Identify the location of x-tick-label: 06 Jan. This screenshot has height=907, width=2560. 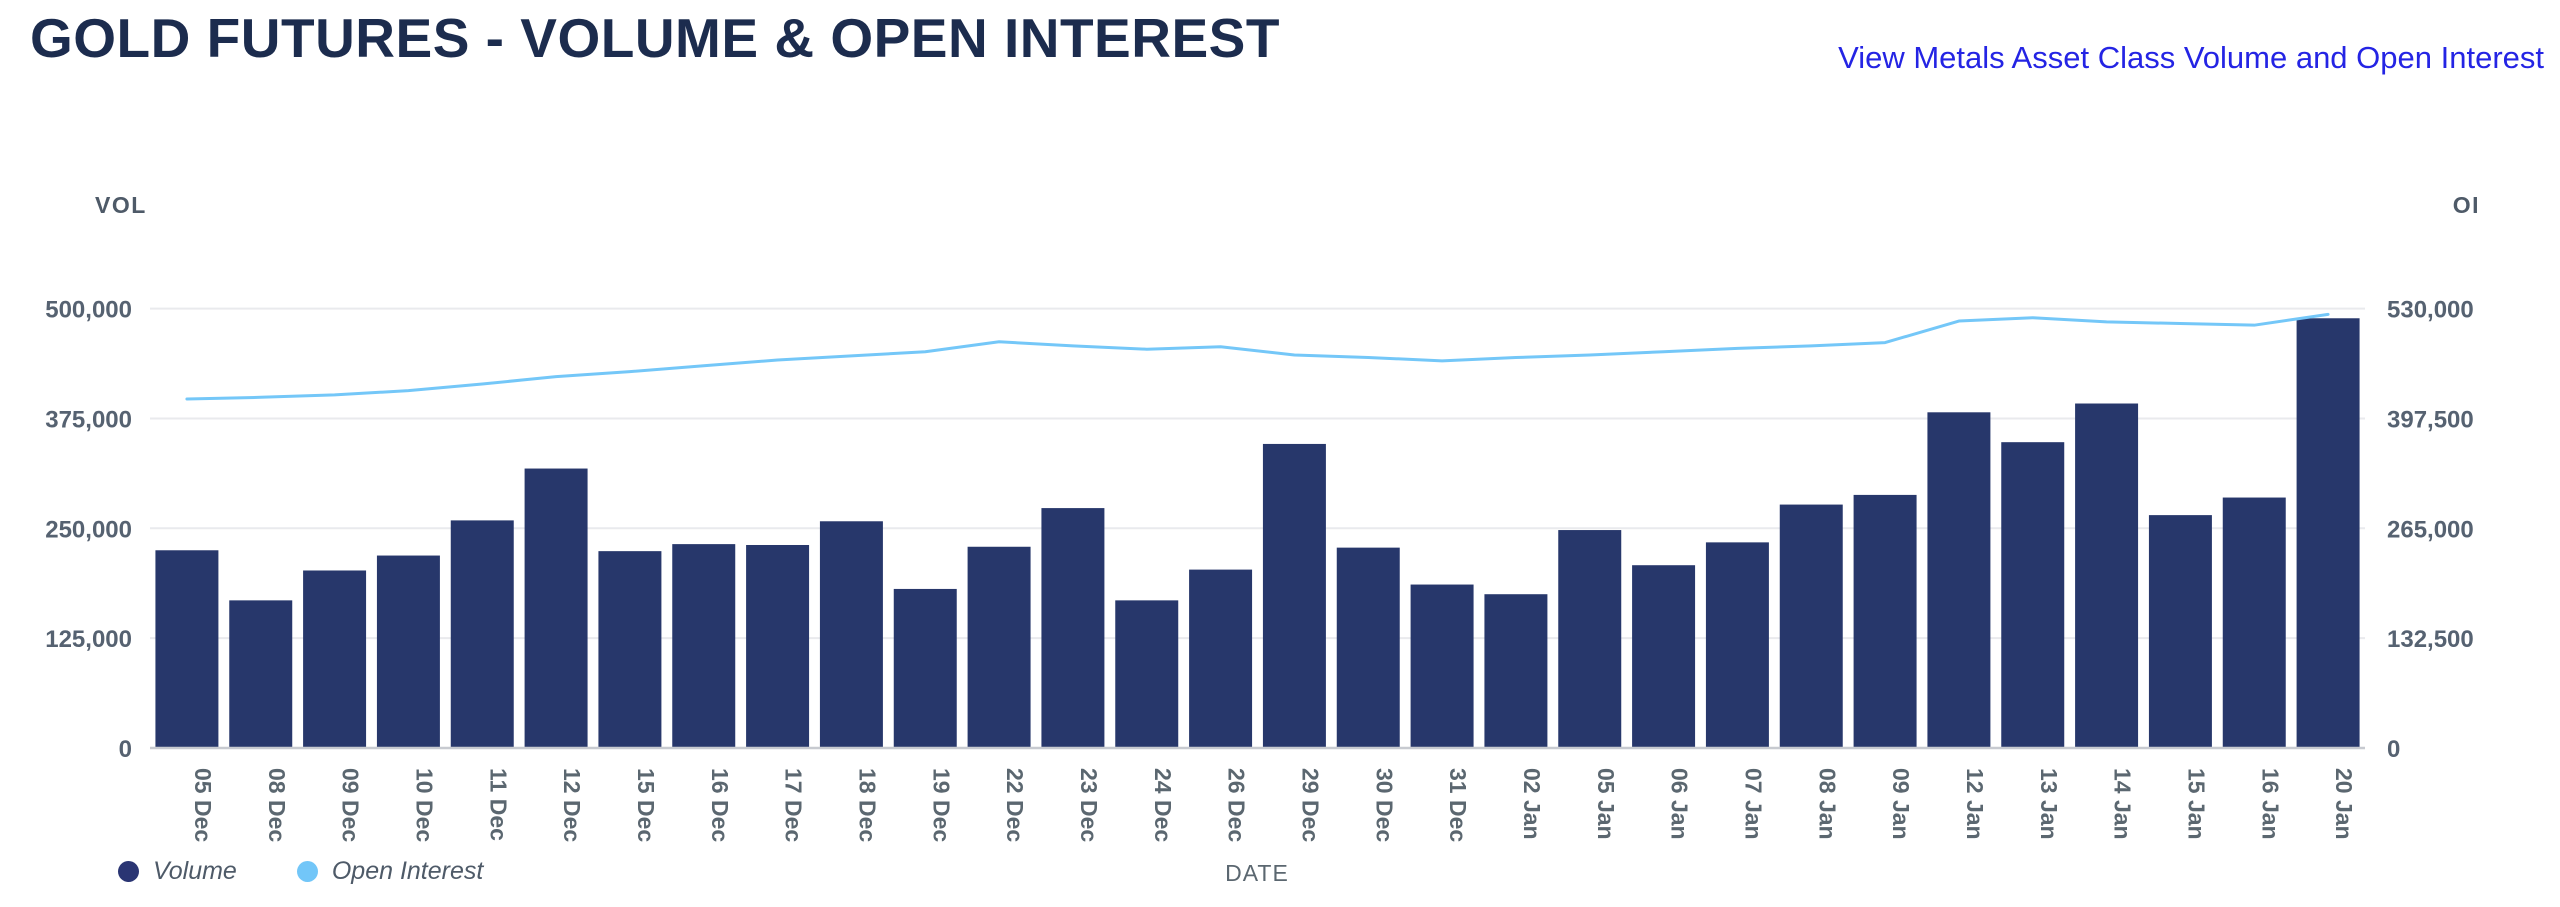
(1680, 804).